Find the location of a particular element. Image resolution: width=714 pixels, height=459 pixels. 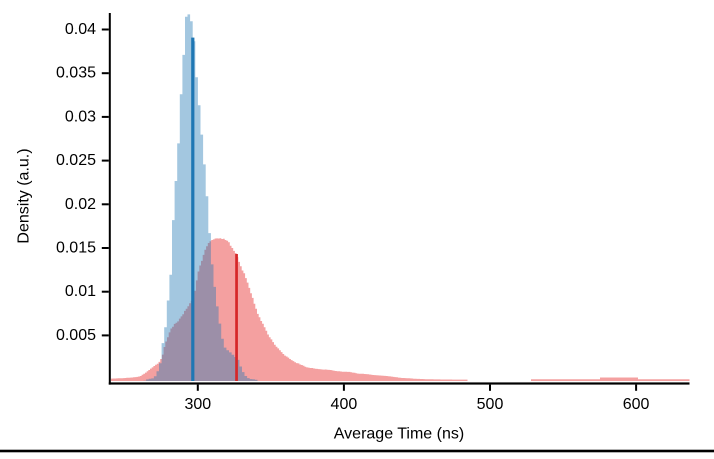

svg-text: 0.015 is located at coordinates (76, 248).